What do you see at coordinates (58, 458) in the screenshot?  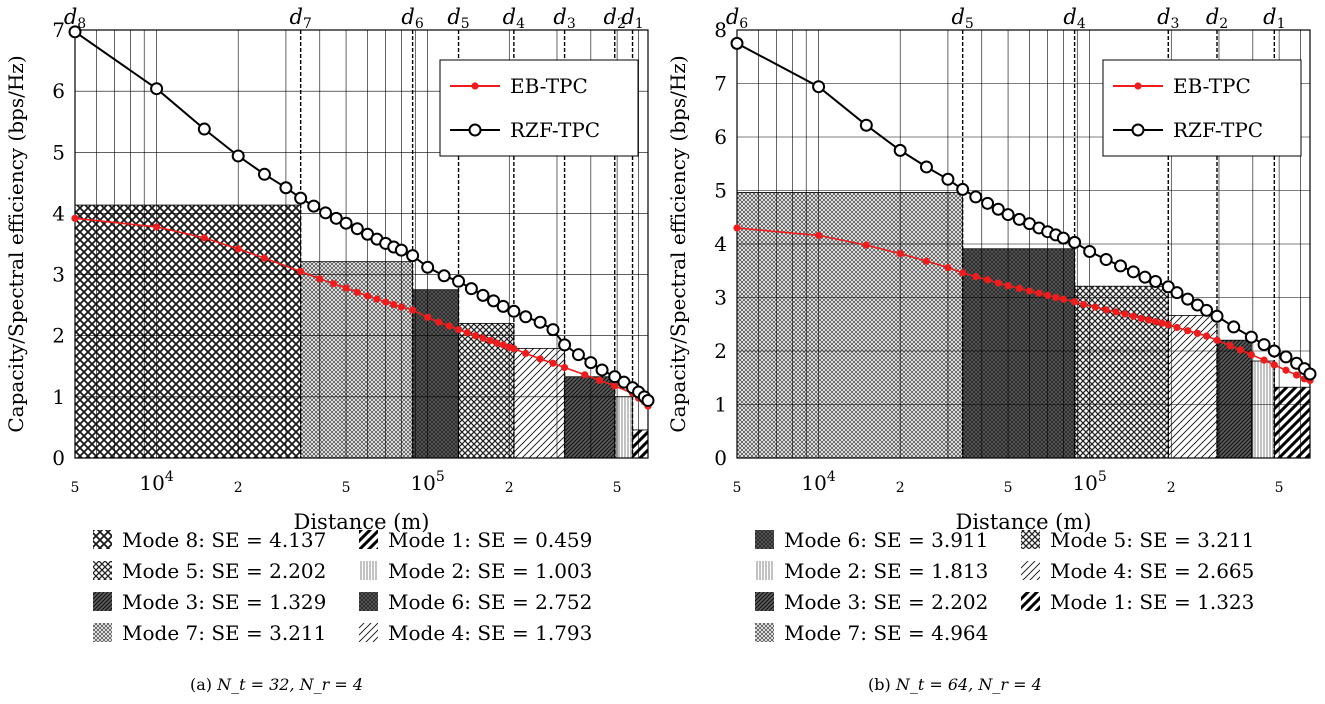 I see `y-tick-label: 0` at bounding box center [58, 458].